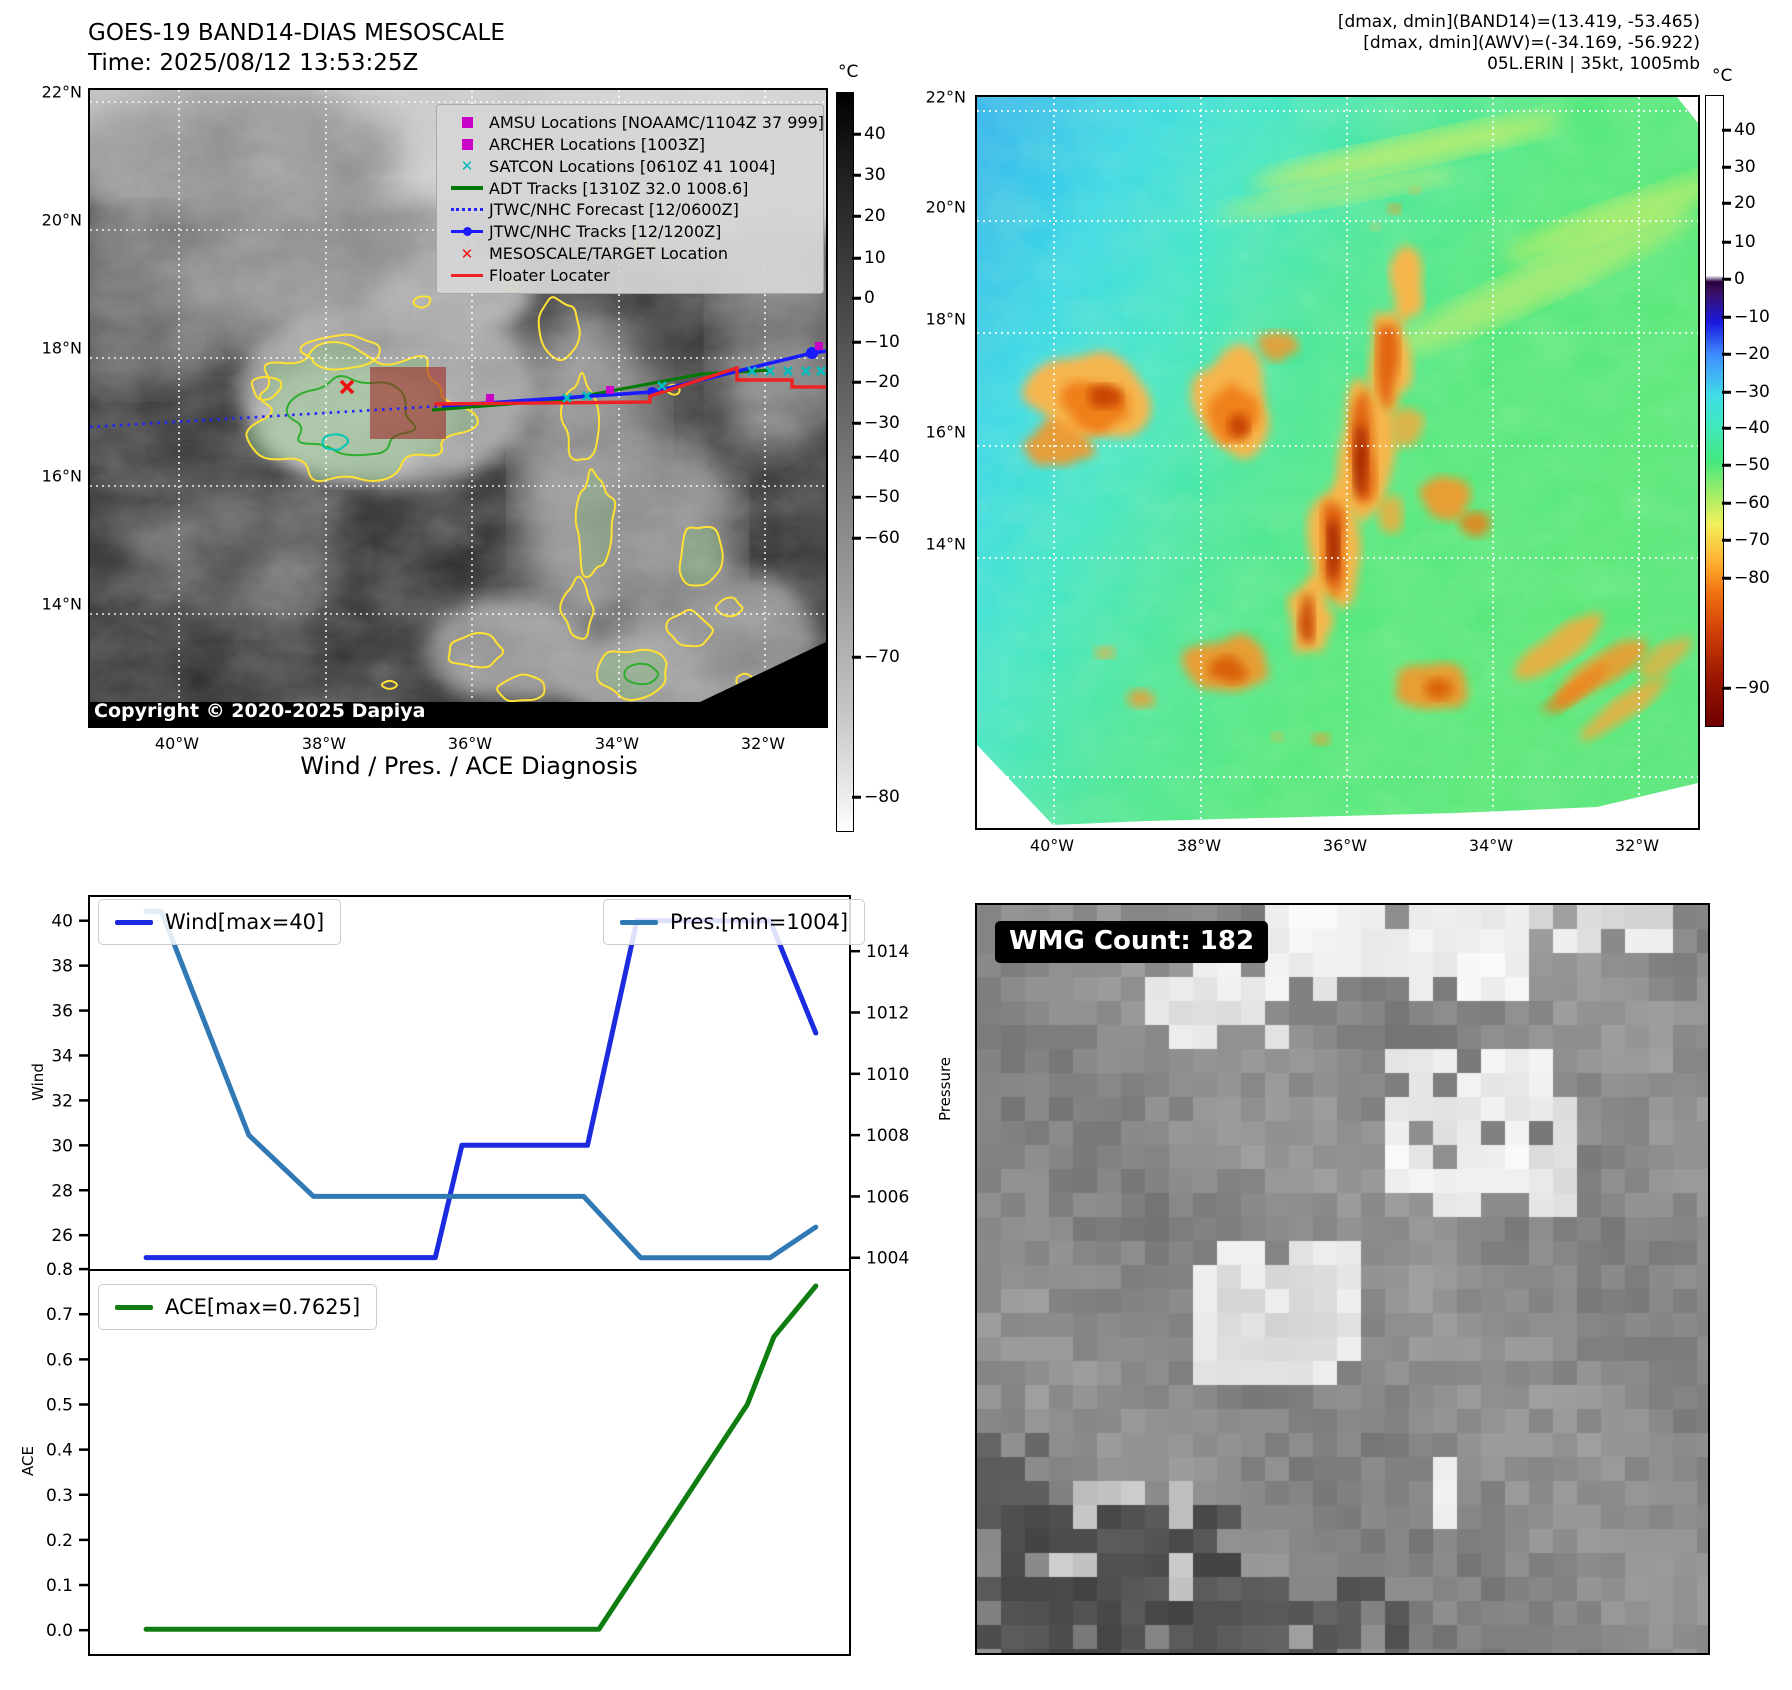 The width and height of the screenshot is (1792, 1690). I want to click on x-icon: ✕, so click(467, 166).